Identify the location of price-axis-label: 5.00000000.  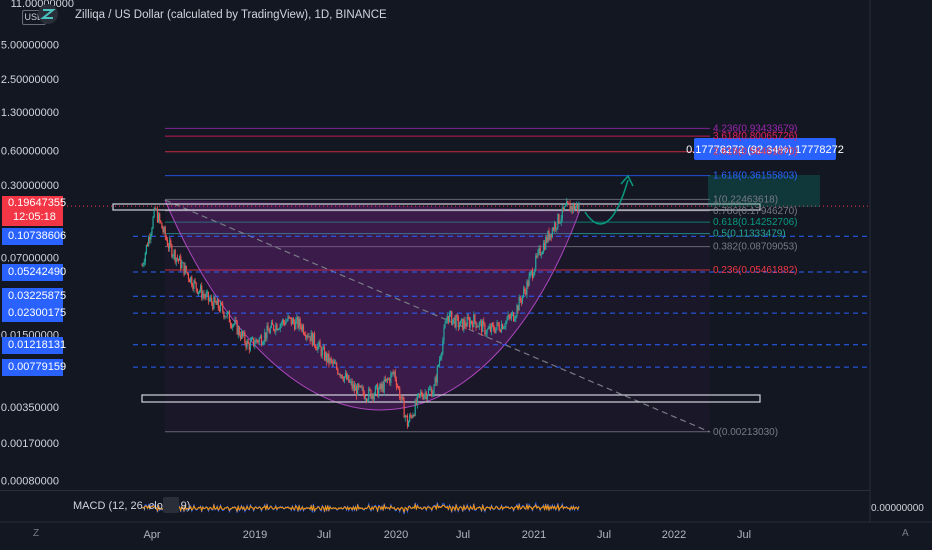
(30, 46).